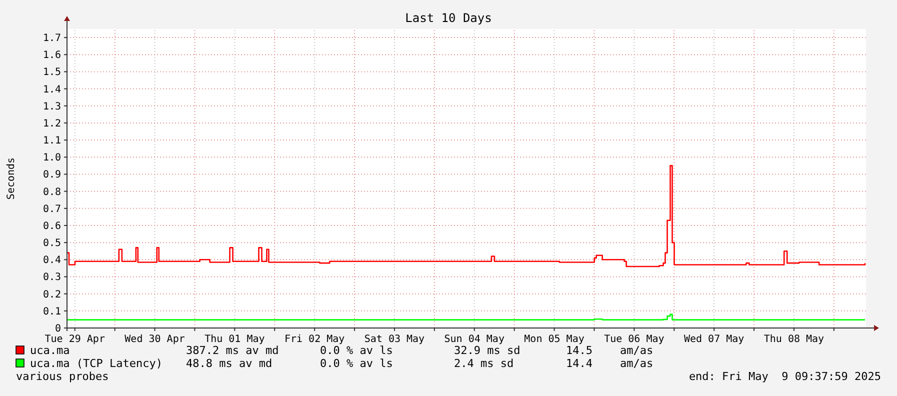 This screenshot has width=897, height=396. Describe the element at coordinates (154, 339) in the screenshot. I see `x-tick-label: Wed 30 Apr` at that location.